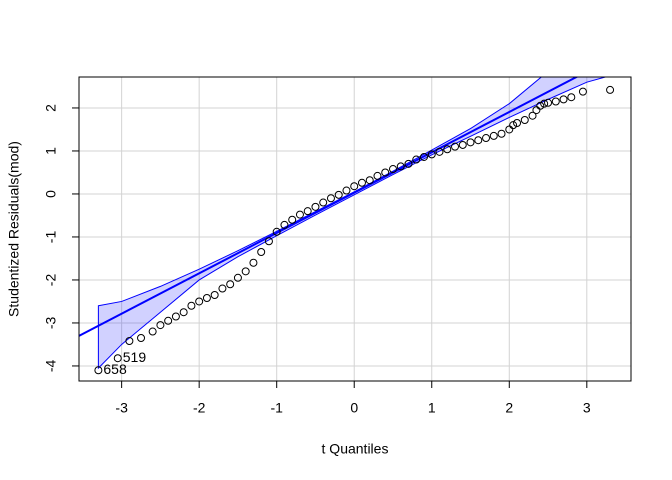 The height and width of the screenshot is (480, 672). I want to click on point-label: 519, so click(135, 357).